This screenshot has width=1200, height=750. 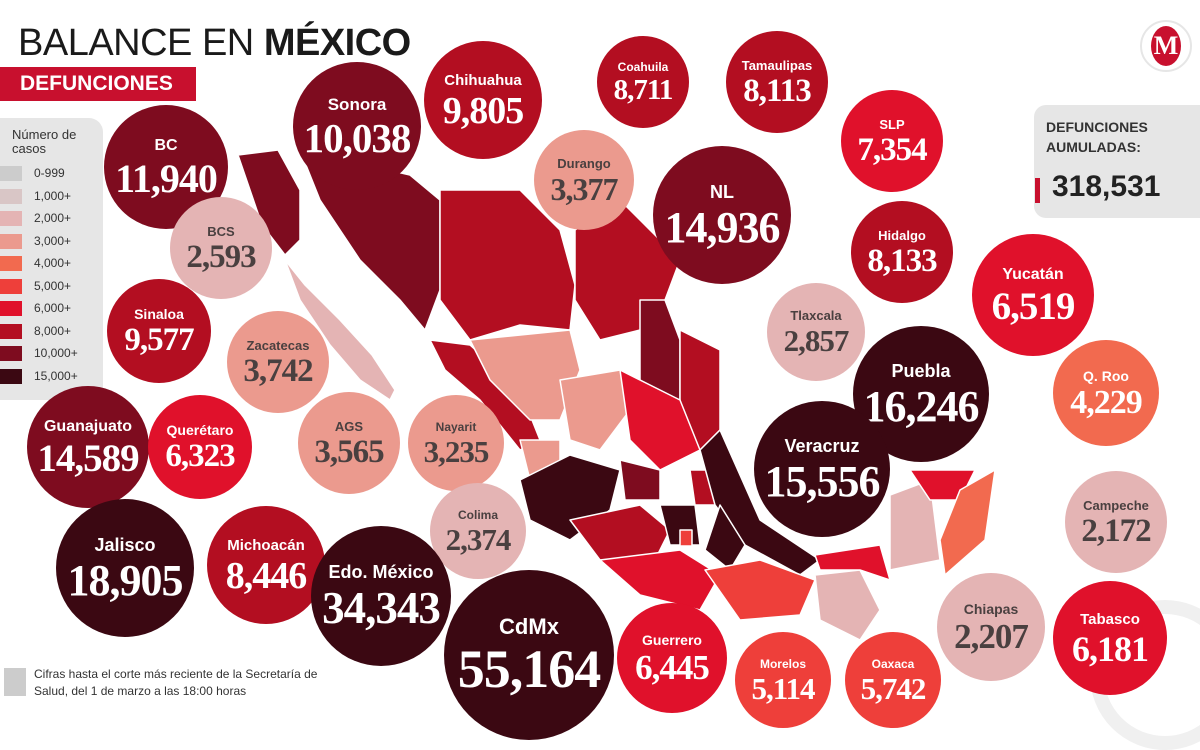 I want to click on state-name: Veracruz, so click(x=822, y=446).